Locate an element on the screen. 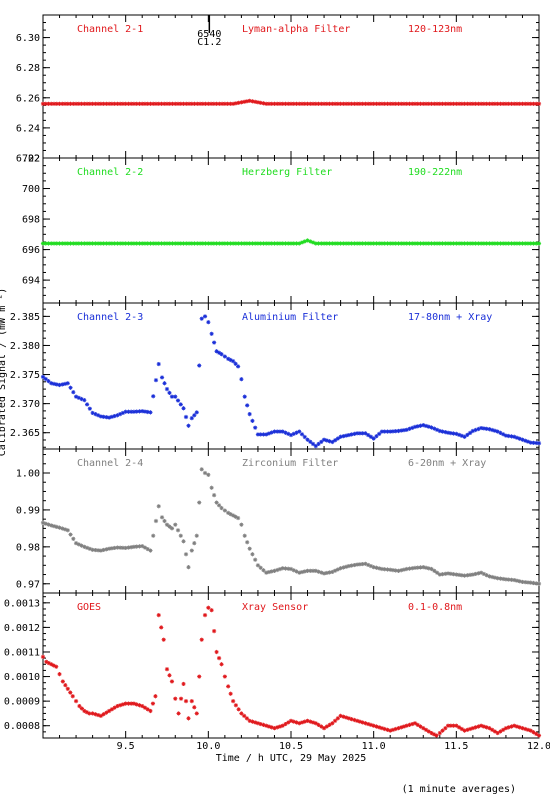  y-tick-label: 698 is located at coordinates (31, 220).